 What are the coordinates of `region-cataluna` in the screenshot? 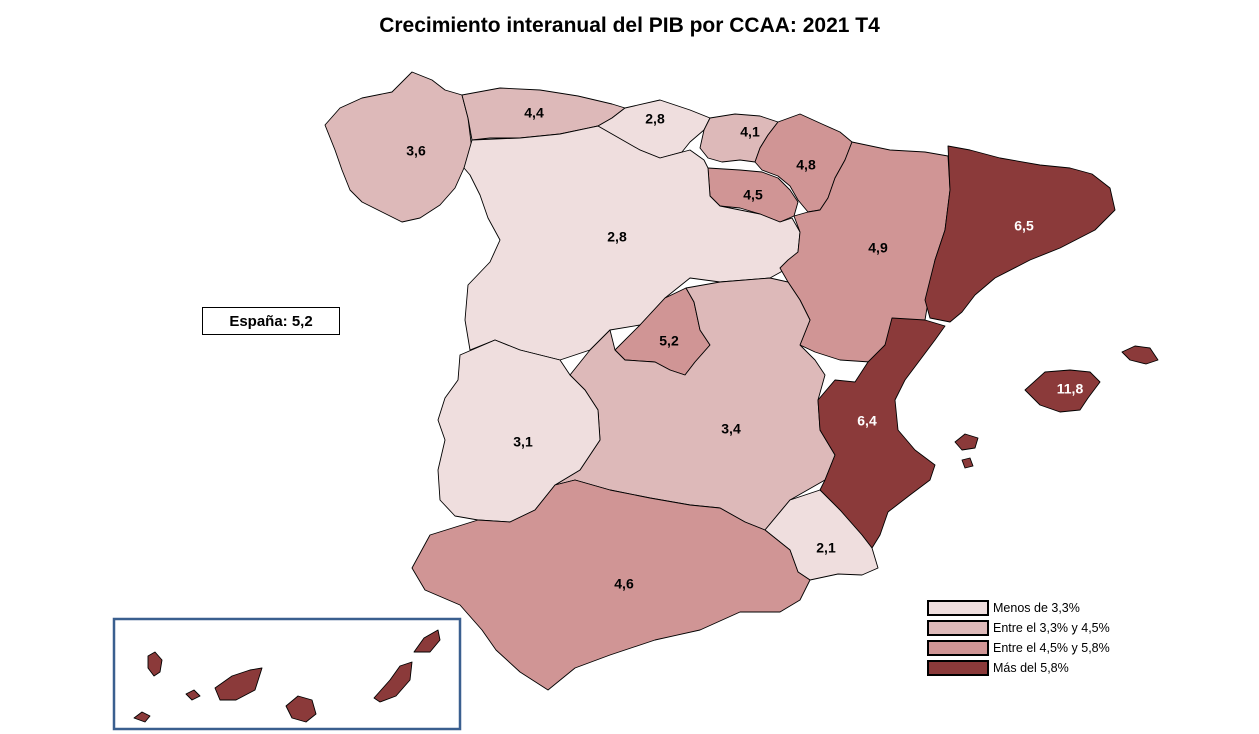 It's located at (1020, 234).